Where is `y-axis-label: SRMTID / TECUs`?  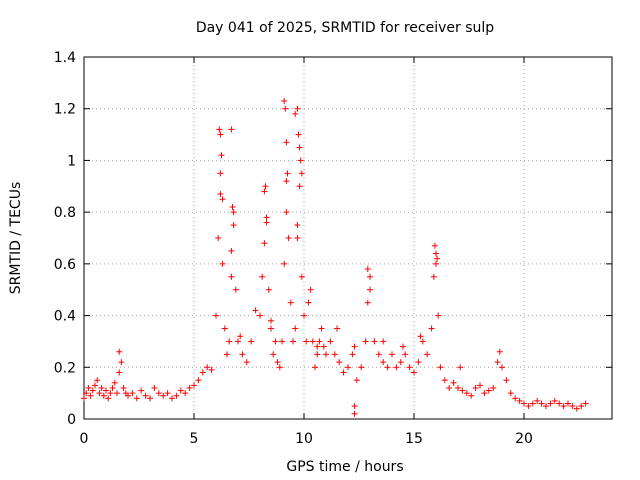
y-axis-label: SRMTID / TECUs is located at coordinates (16, 238).